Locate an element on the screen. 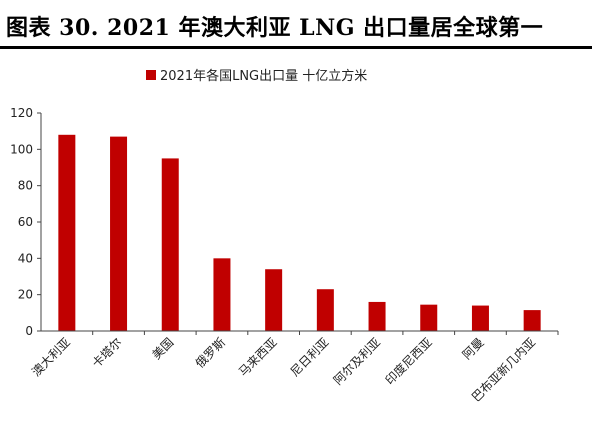  y-axis: 0 20 40 60 80 100 120 is located at coordinates (26, 222).